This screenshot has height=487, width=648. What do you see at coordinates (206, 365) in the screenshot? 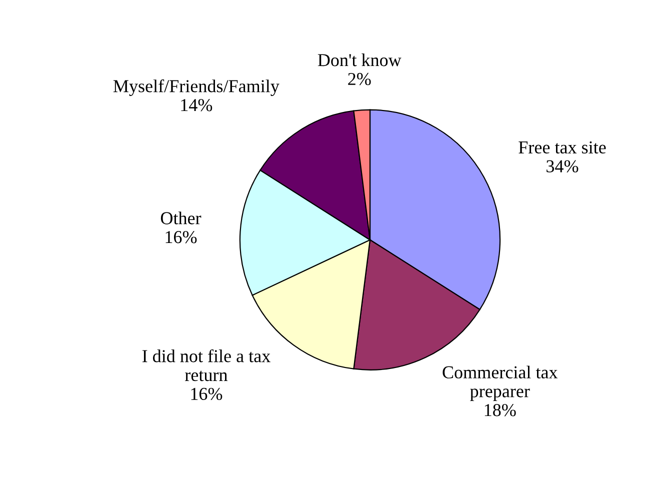
I see `slice-label: I did not file a tax return` at bounding box center [206, 365].